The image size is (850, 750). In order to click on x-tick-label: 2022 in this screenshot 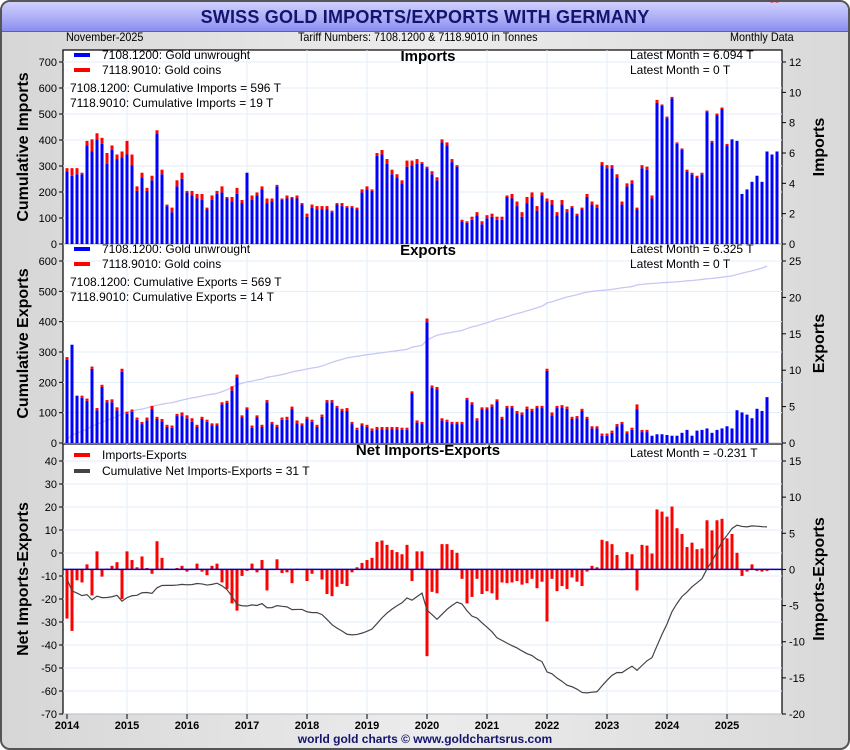, I will do `click(547, 726)`.